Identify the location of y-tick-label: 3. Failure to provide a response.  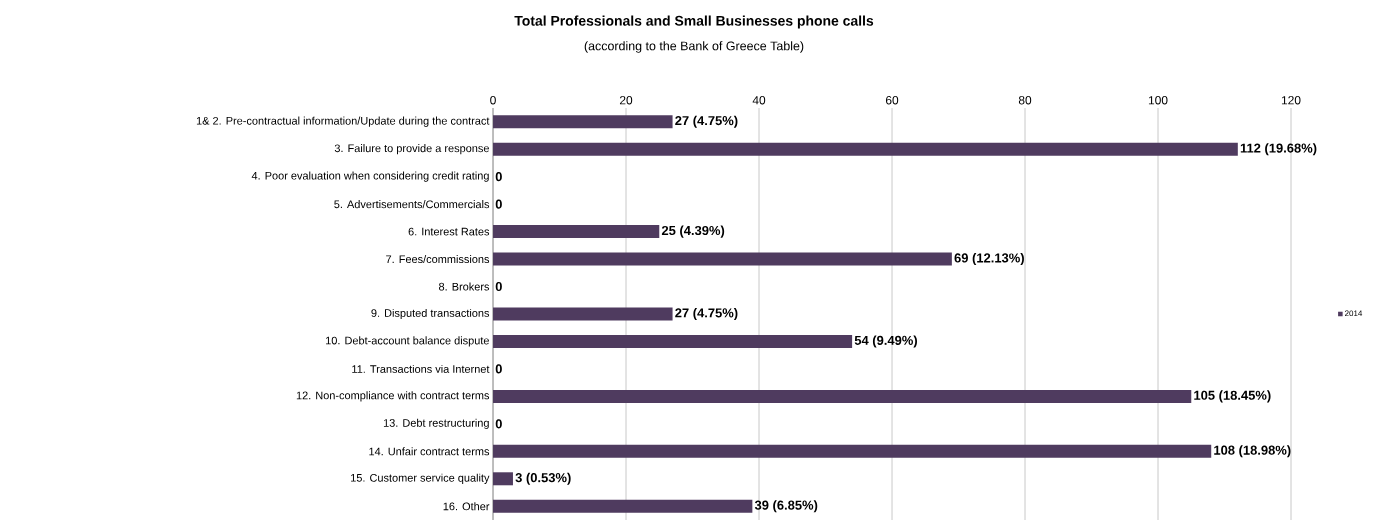
(411, 149).